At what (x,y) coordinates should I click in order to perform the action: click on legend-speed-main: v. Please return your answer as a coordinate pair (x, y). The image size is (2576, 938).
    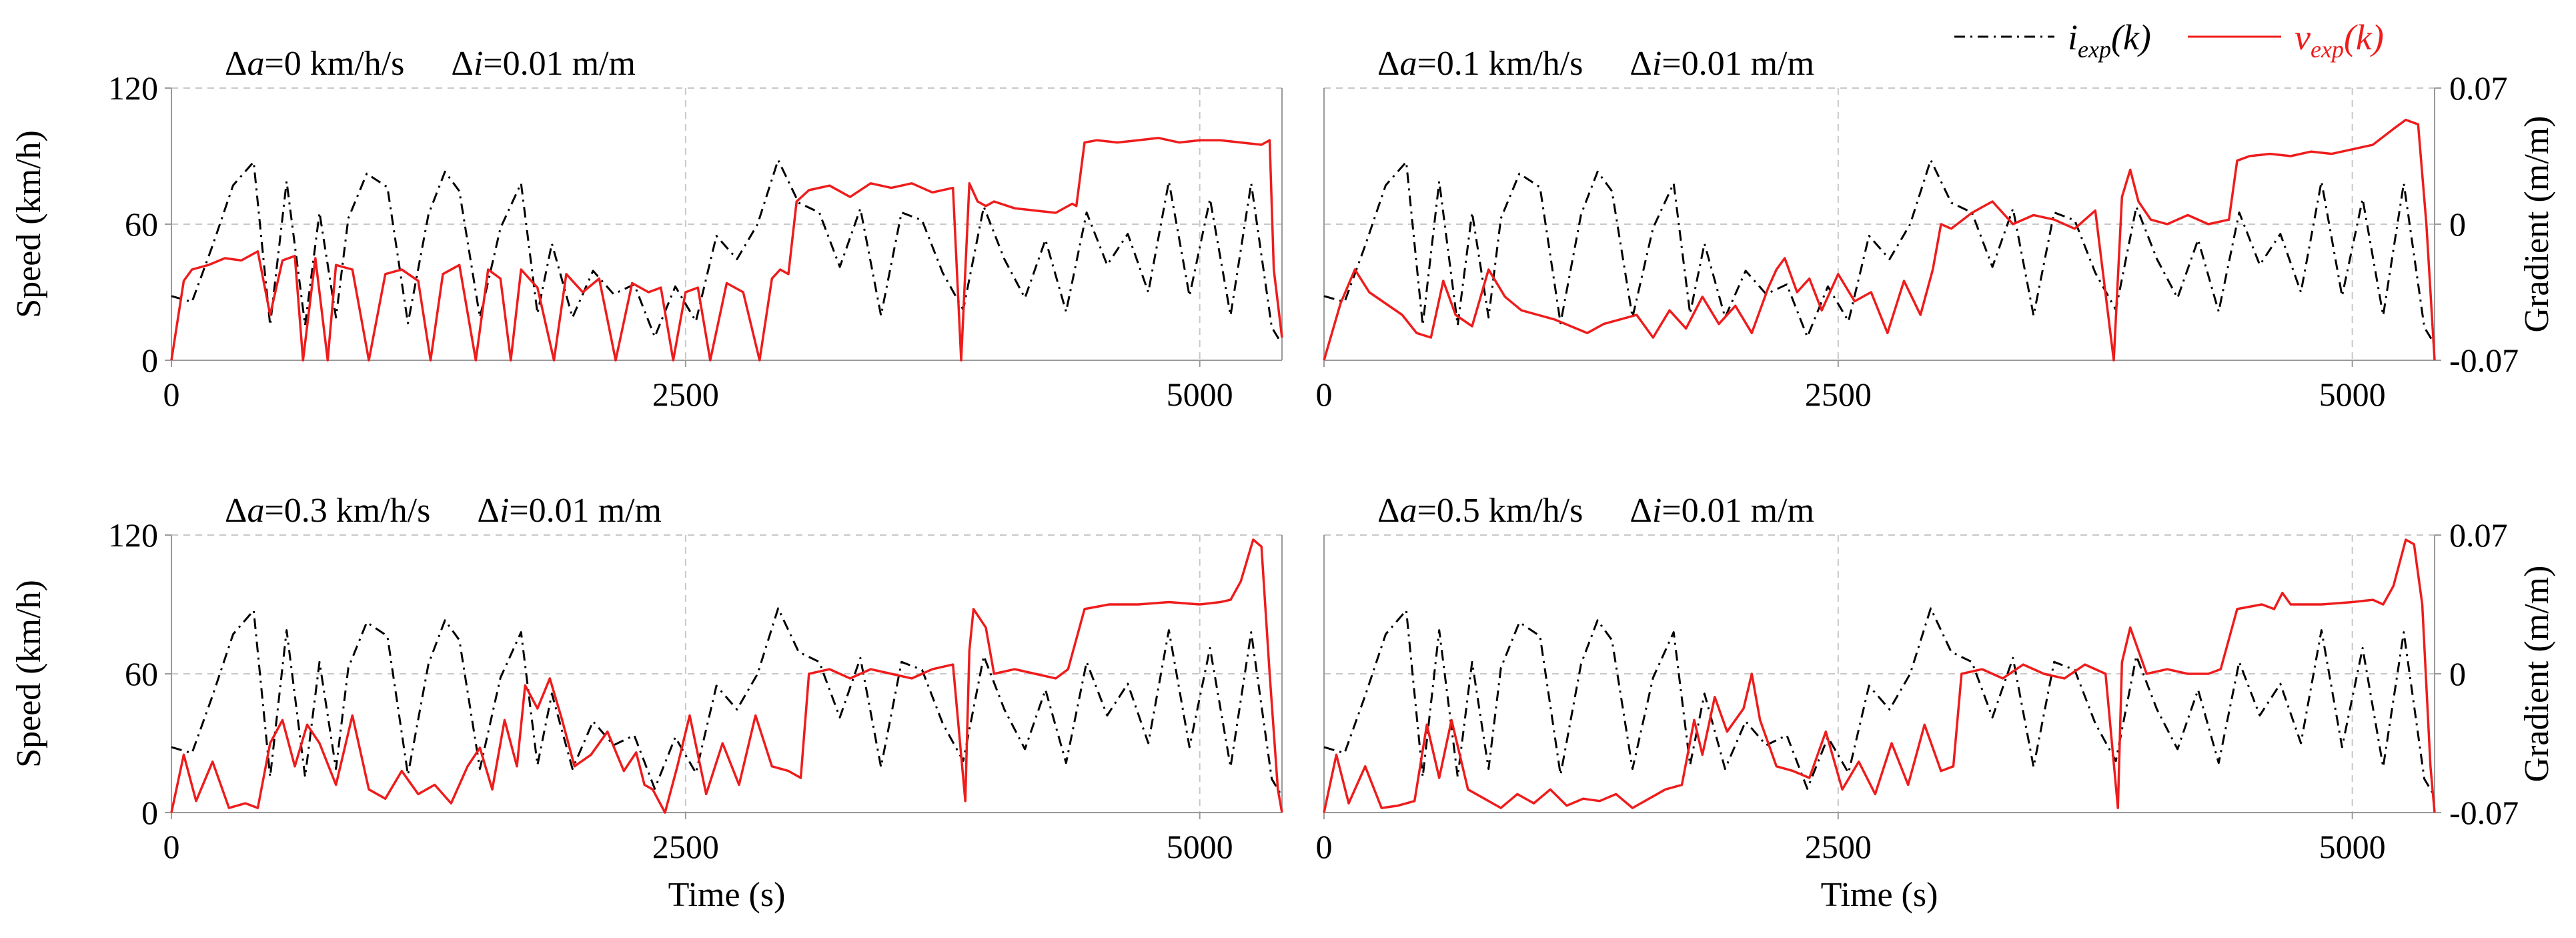
    Looking at the image, I should click on (2303, 37).